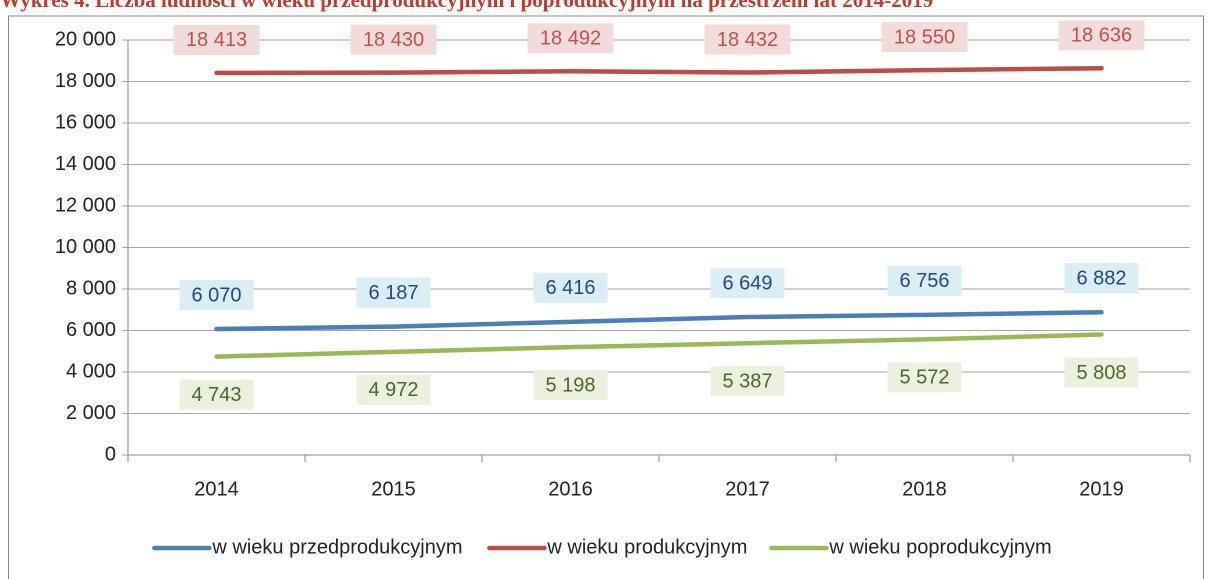 The height and width of the screenshot is (579, 1209). I want to click on y-tick-label: 12 000, so click(85, 205).